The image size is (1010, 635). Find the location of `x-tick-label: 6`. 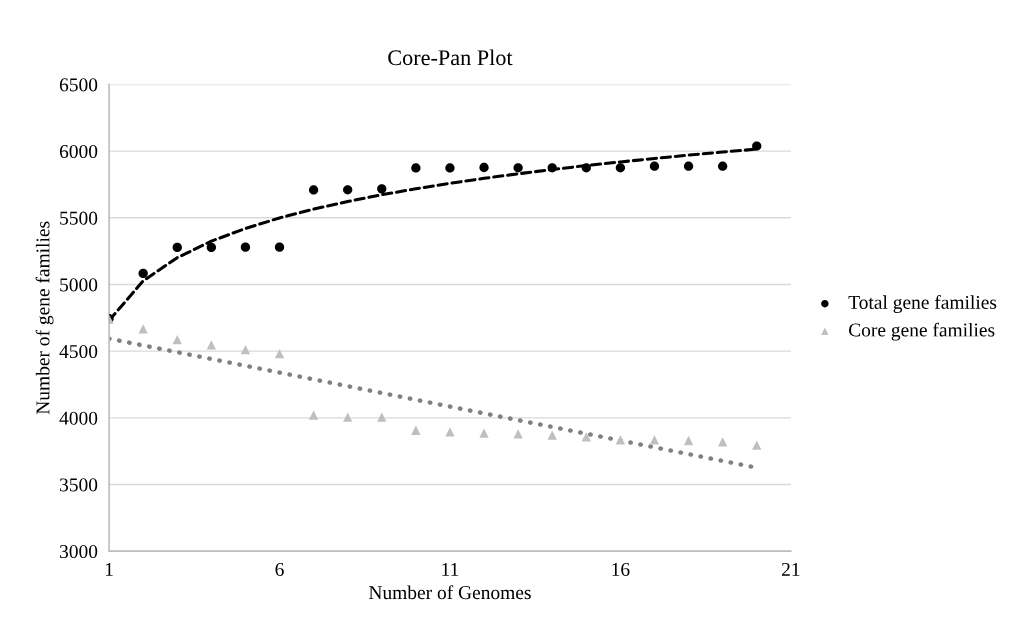

x-tick-label: 6 is located at coordinates (279, 569).